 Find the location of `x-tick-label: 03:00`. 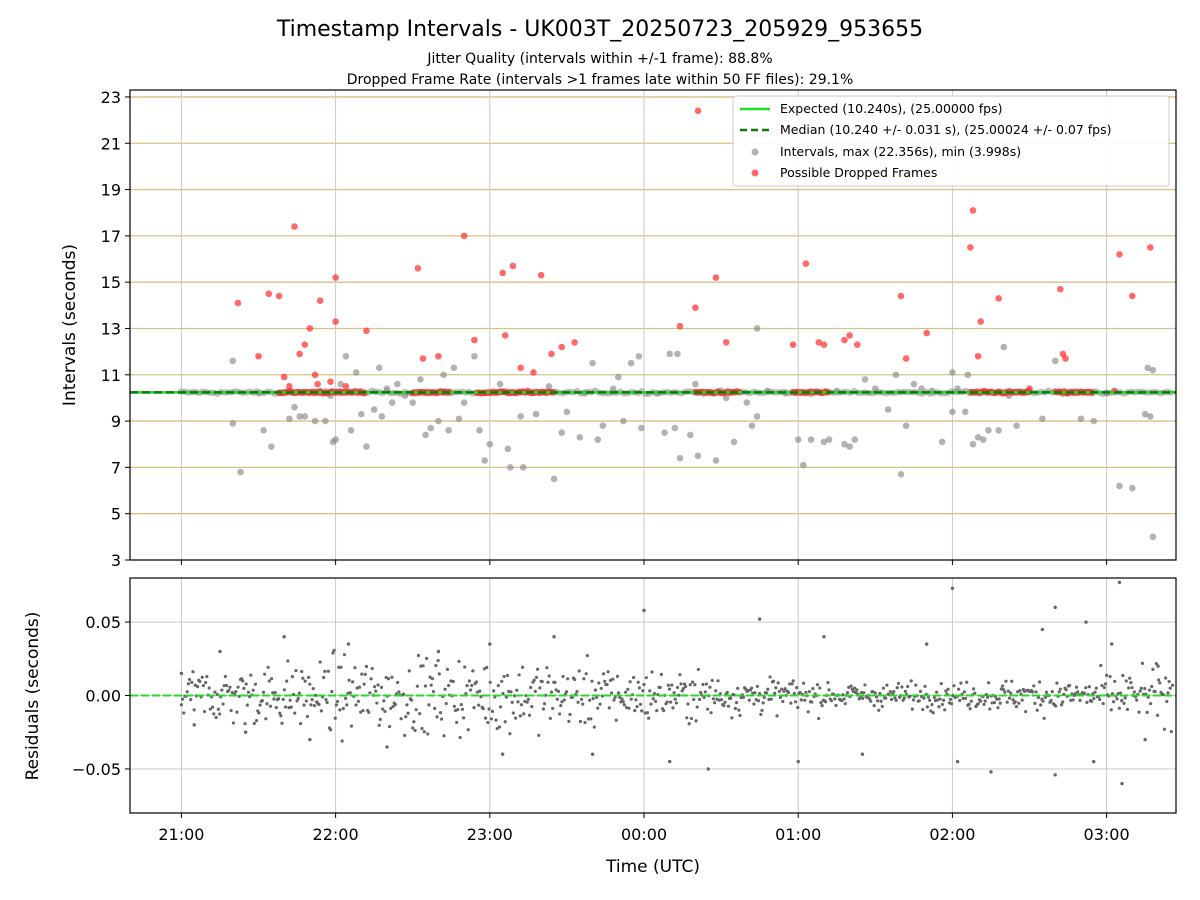

x-tick-label: 03:00 is located at coordinates (1107, 834).